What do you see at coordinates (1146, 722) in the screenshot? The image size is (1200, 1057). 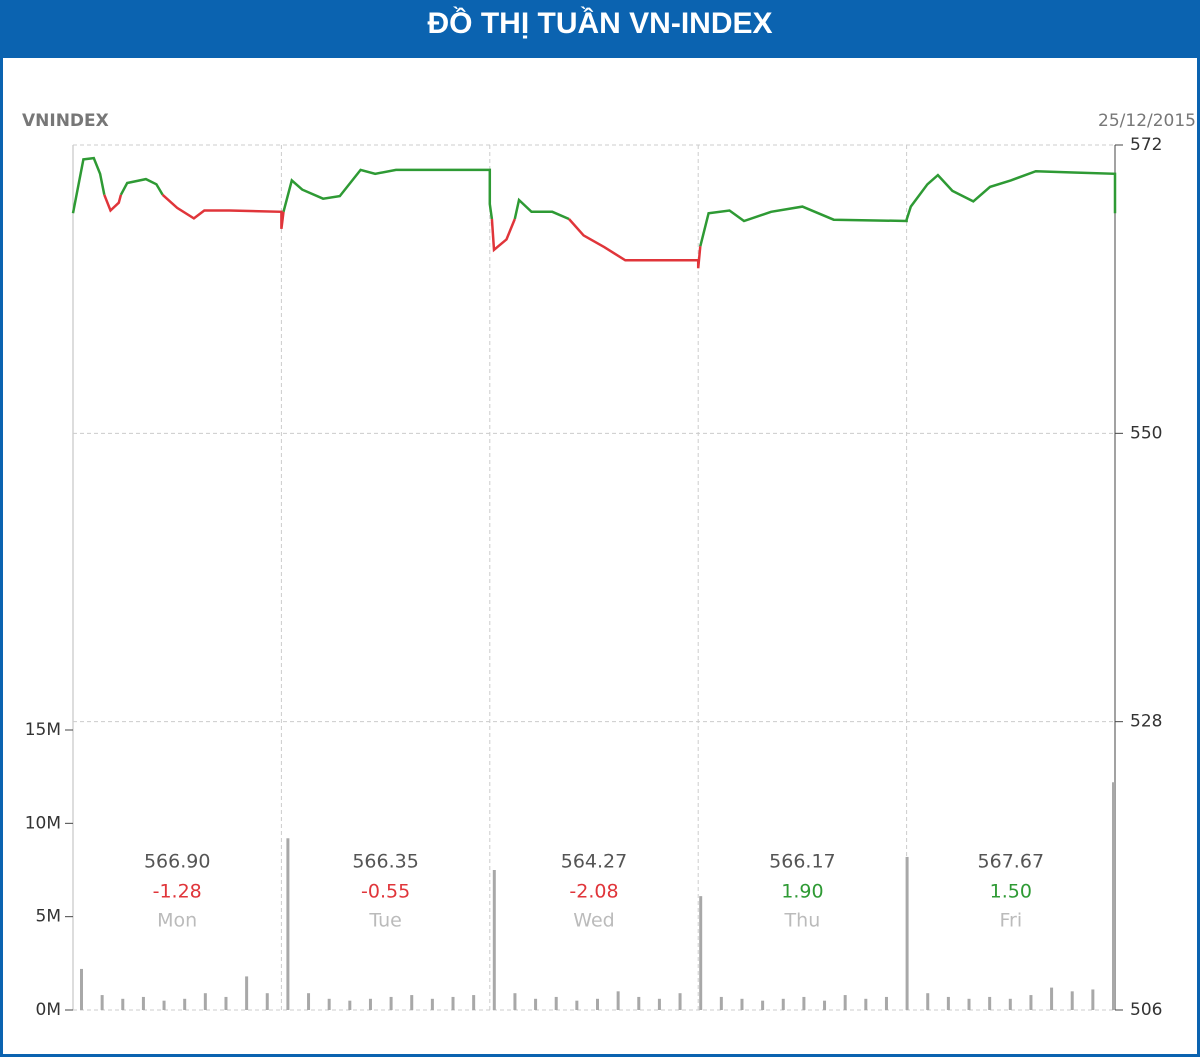 I see `y-tick-label: 528` at bounding box center [1146, 722].